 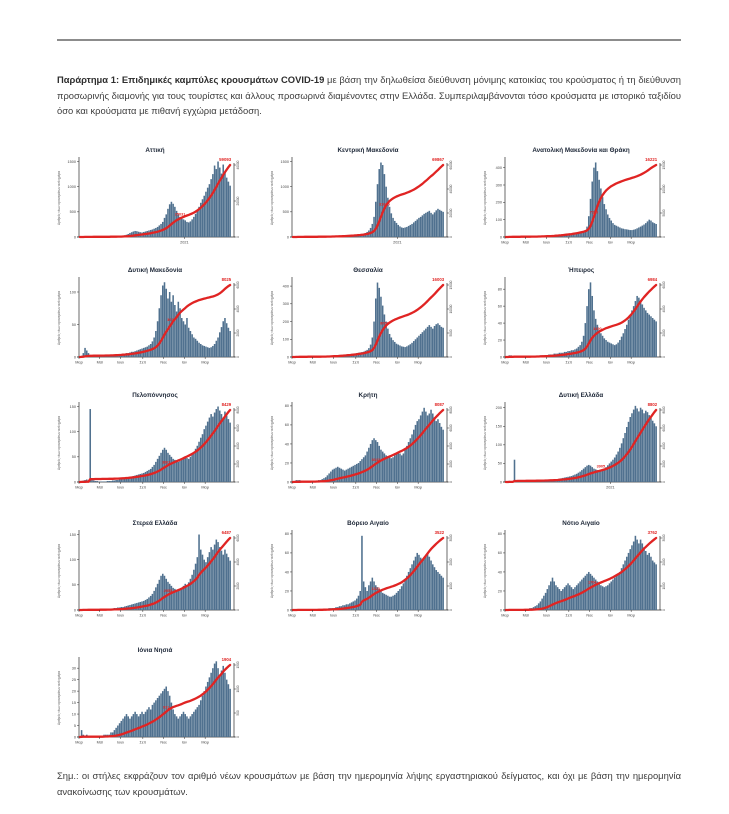 What do you see at coordinates (238, 332) in the screenshot?
I see `right-tick-label: 2000` at bounding box center [238, 332].